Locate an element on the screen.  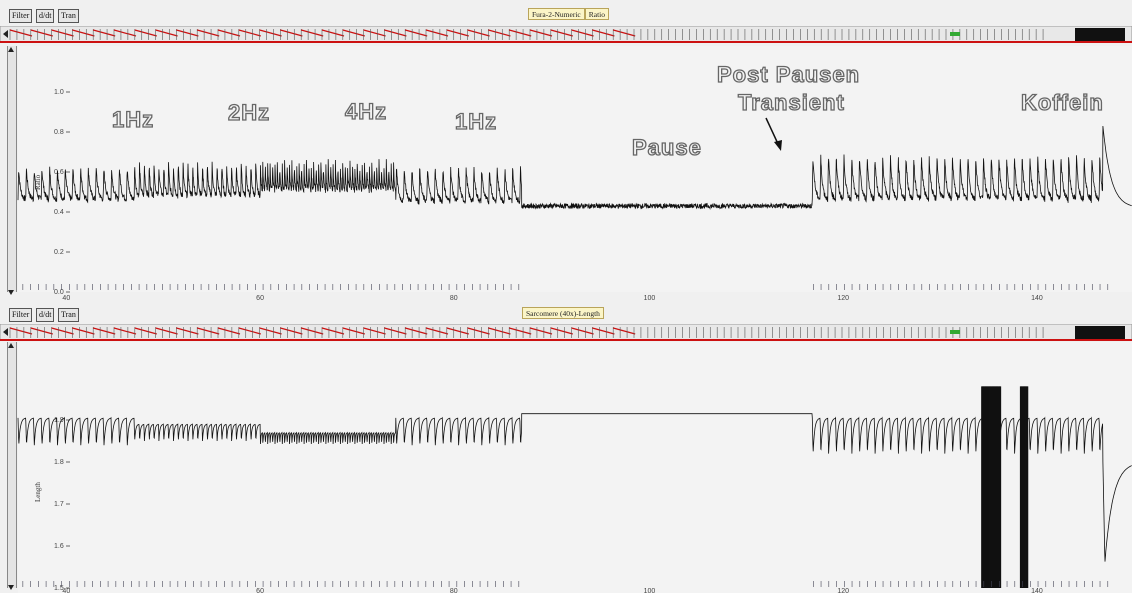
x-tick-label: 100 is located at coordinates (650, 590).